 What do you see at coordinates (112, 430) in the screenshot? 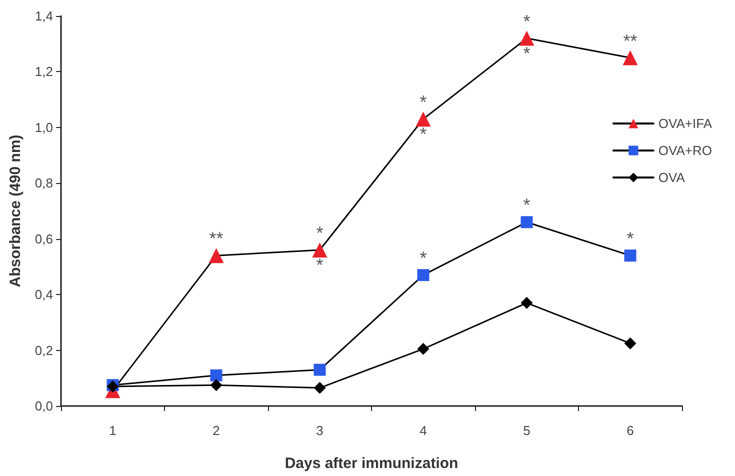
I see `x-tick-label: 1` at bounding box center [112, 430].